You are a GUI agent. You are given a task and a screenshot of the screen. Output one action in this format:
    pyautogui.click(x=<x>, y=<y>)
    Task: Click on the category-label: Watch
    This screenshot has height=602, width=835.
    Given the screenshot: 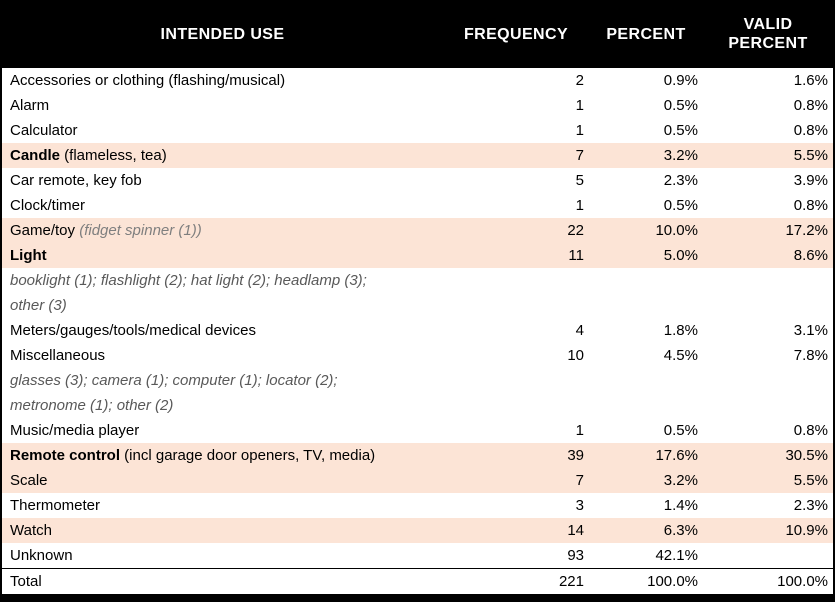 What is the action you would take?
    pyautogui.click(x=31, y=530)
    